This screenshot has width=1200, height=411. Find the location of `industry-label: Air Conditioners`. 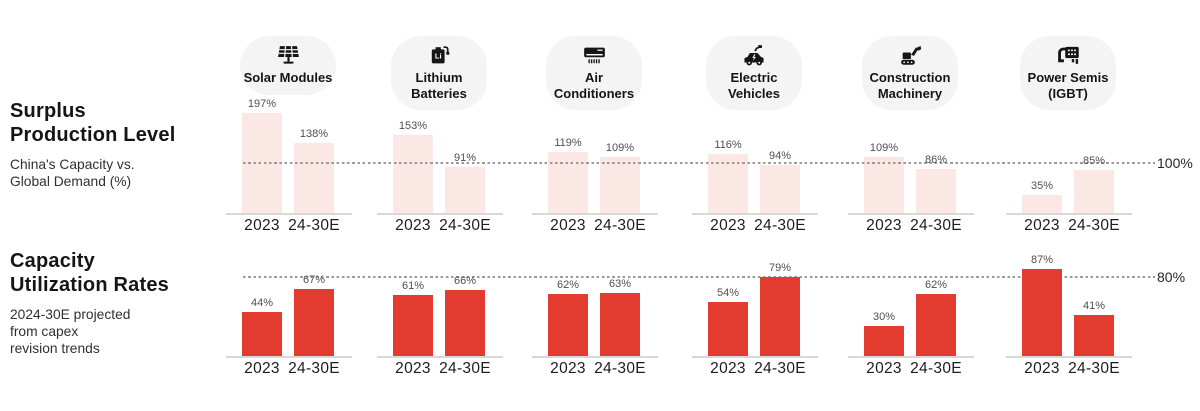

industry-label: Air Conditioners is located at coordinates (594, 85).